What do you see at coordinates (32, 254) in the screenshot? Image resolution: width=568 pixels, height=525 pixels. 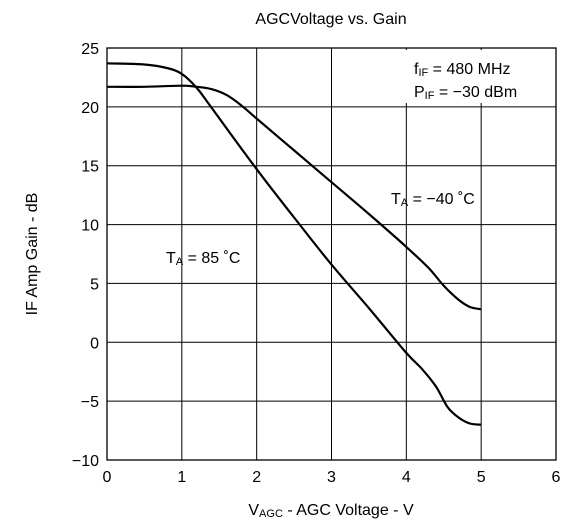 I see `y-axis-label: IF Amp Gain - dB` at bounding box center [32, 254].